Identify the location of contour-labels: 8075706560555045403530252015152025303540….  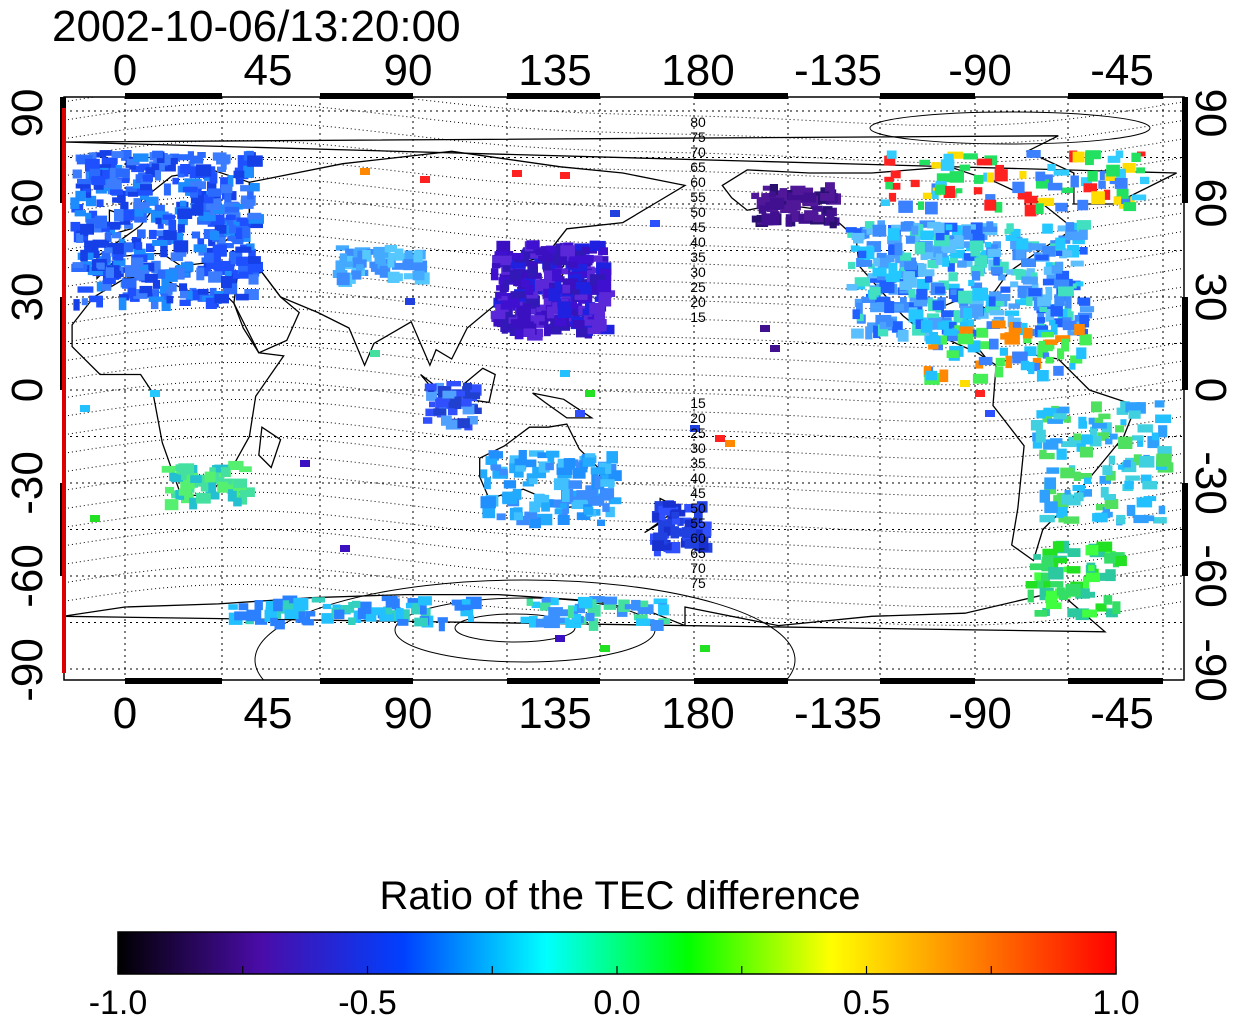
(698, 352).